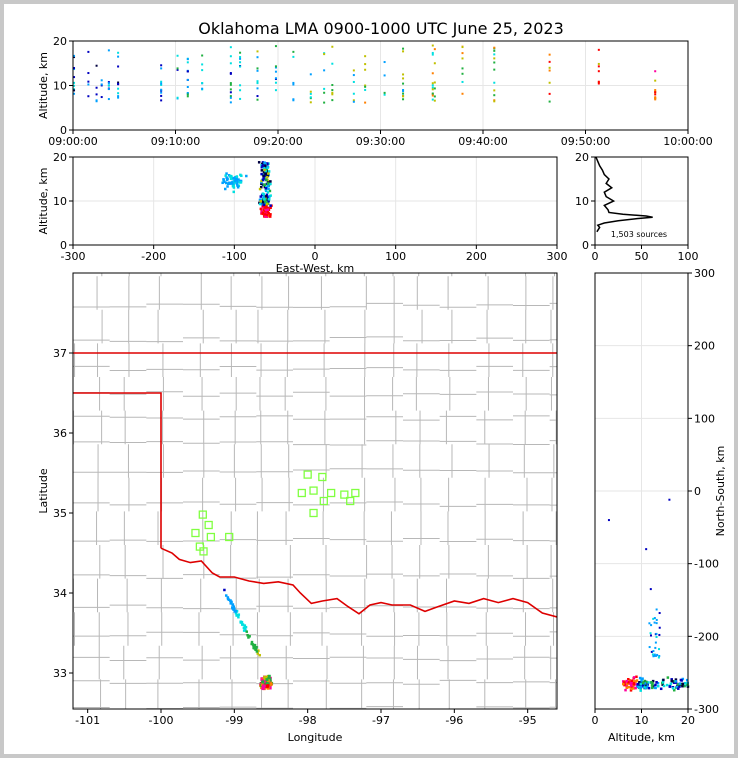  I want to click on y-tick-label: 36, so click(60, 433).